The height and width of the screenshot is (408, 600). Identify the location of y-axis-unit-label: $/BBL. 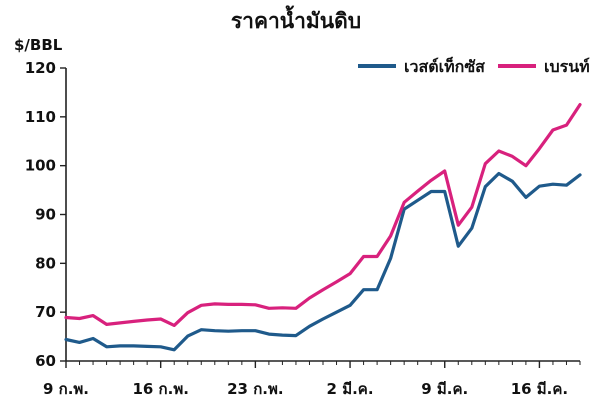
(38, 45).